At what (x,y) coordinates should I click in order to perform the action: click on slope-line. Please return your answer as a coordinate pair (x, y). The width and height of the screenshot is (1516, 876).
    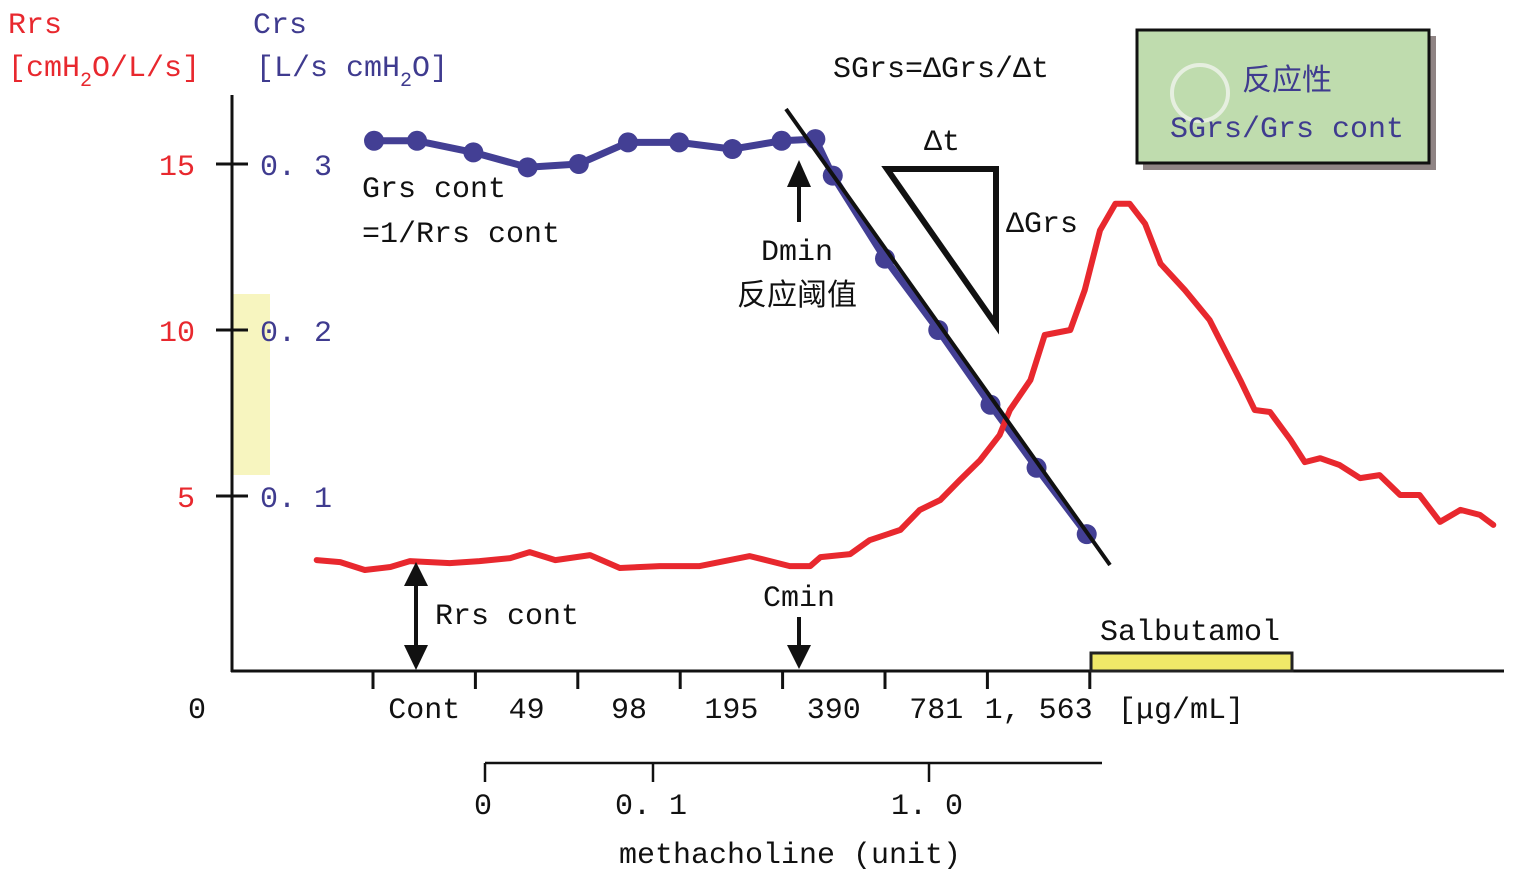
    Looking at the image, I should click on (948, 337).